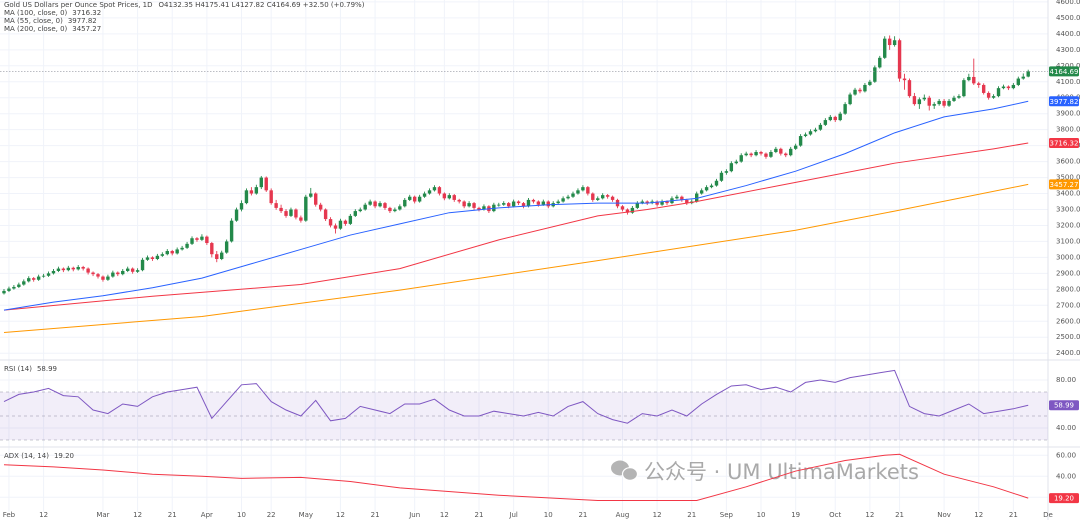 This screenshot has height=520, width=1080. I want to click on price-badge-label: 19.20, so click(1064, 499).